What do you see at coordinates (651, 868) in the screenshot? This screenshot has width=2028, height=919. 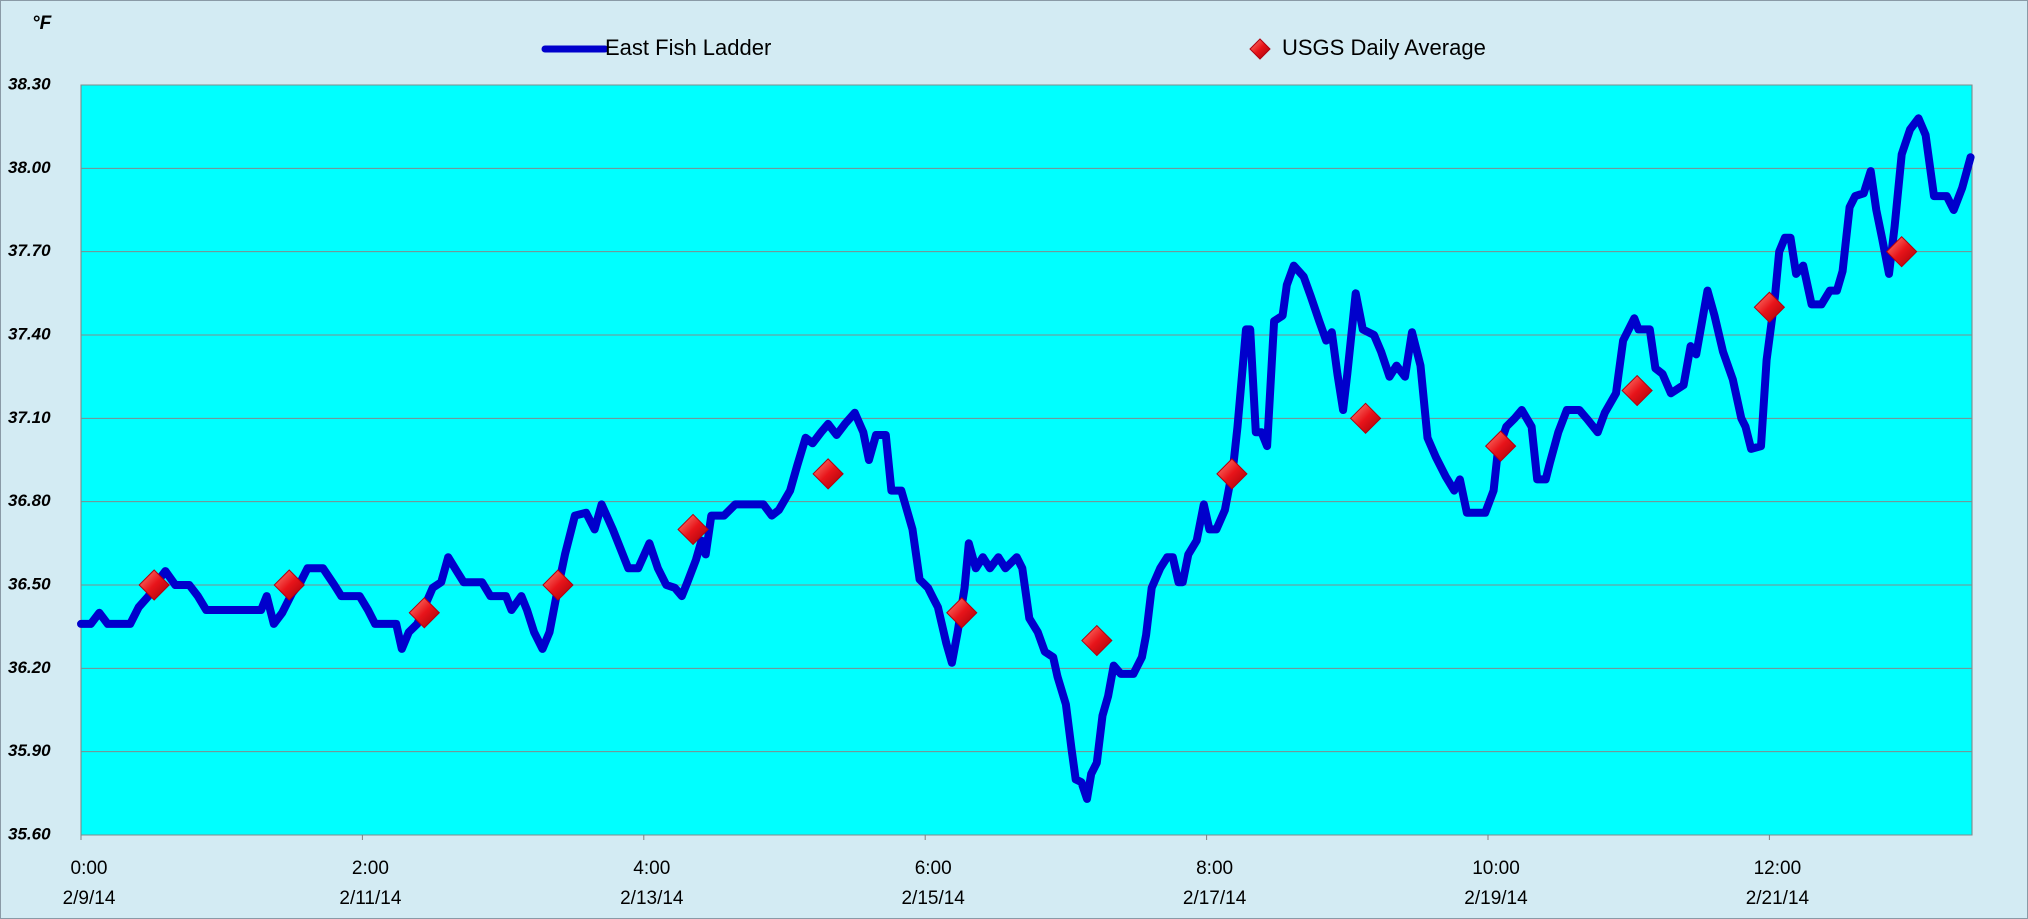 I see `x-tick-label: 4:00` at bounding box center [651, 868].